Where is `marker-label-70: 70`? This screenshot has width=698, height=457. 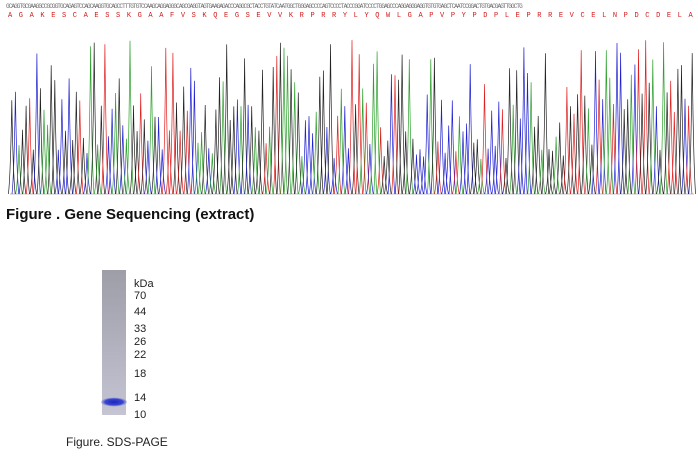 marker-label-70: 70 is located at coordinates (140, 296).